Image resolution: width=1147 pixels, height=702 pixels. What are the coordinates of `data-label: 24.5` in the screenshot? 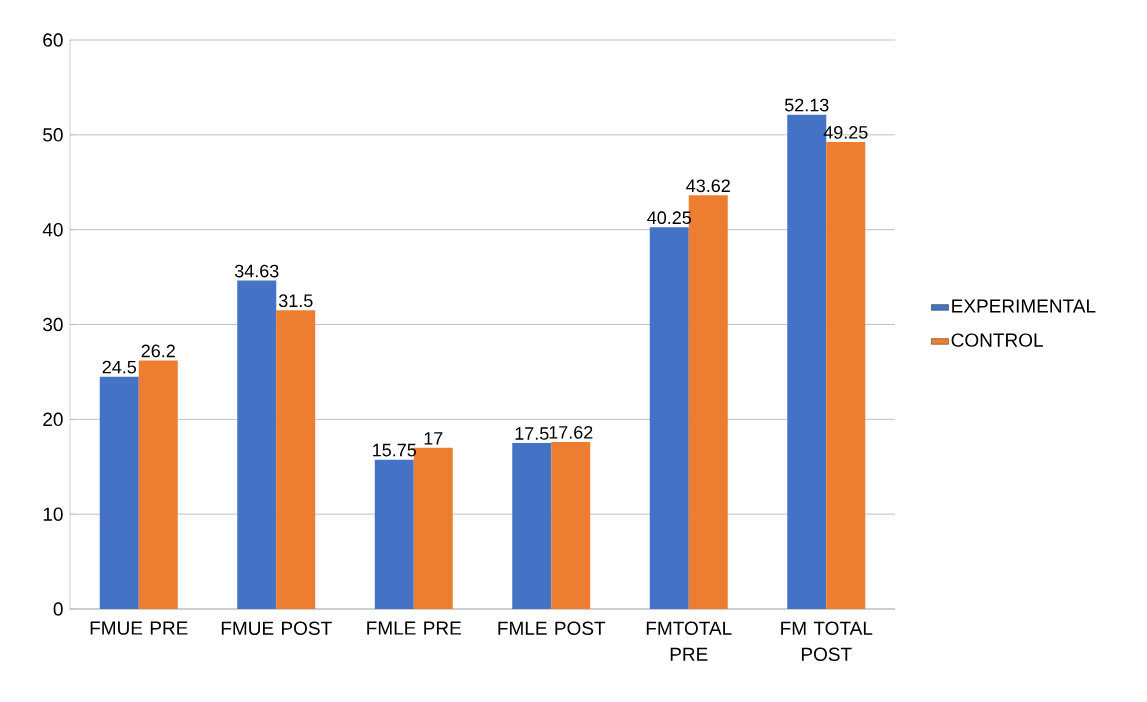 It's located at (119, 367).